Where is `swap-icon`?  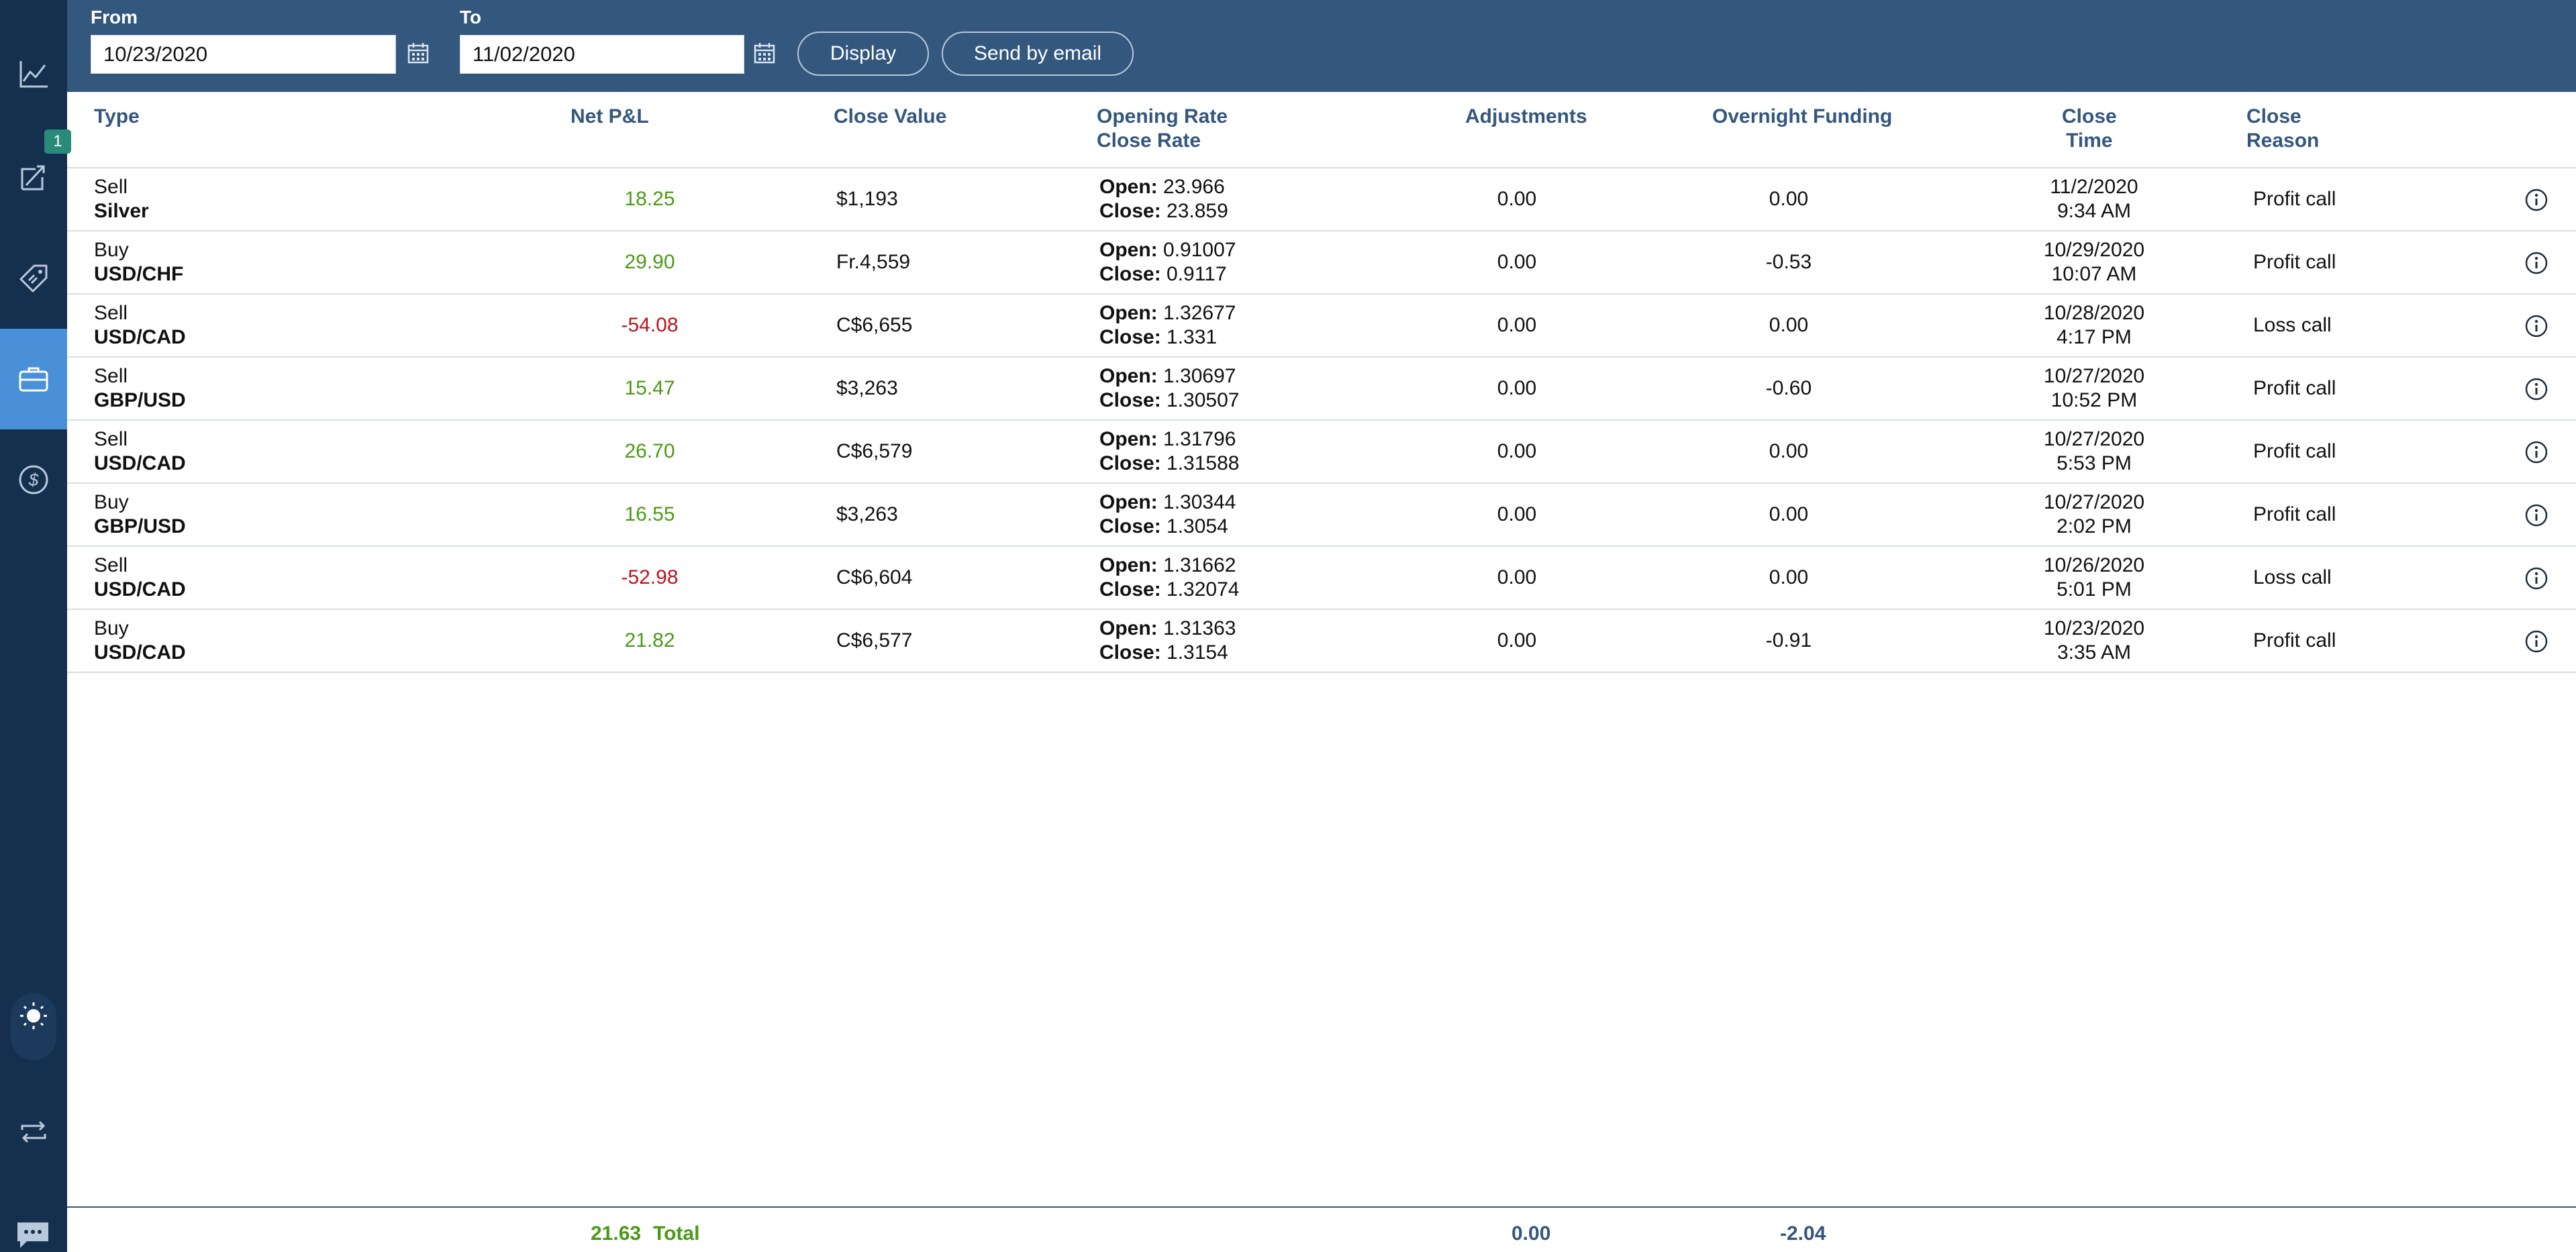 swap-icon is located at coordinates (33, 1131).